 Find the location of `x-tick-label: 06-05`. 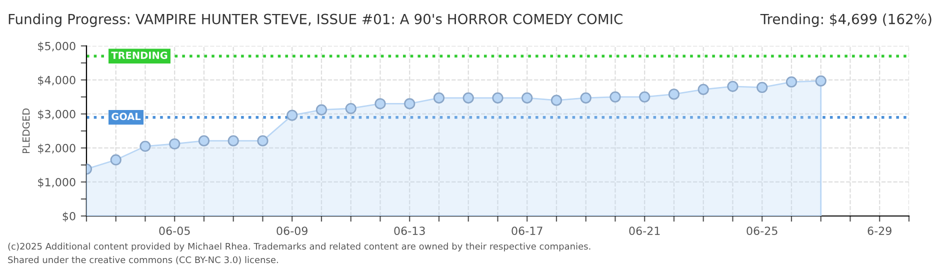

x-tick-label: 06-05 is located at coordinates (174, 231).